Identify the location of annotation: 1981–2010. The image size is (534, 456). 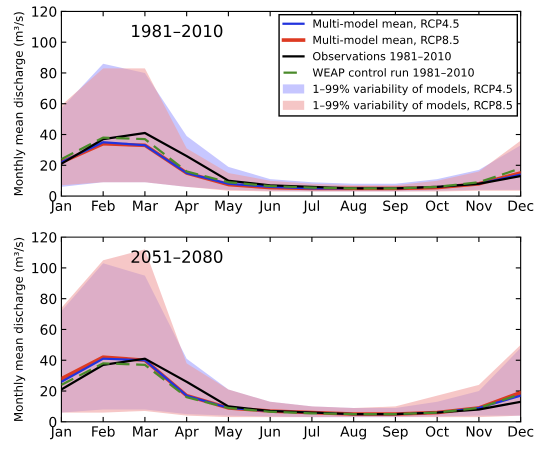
(177, 31).